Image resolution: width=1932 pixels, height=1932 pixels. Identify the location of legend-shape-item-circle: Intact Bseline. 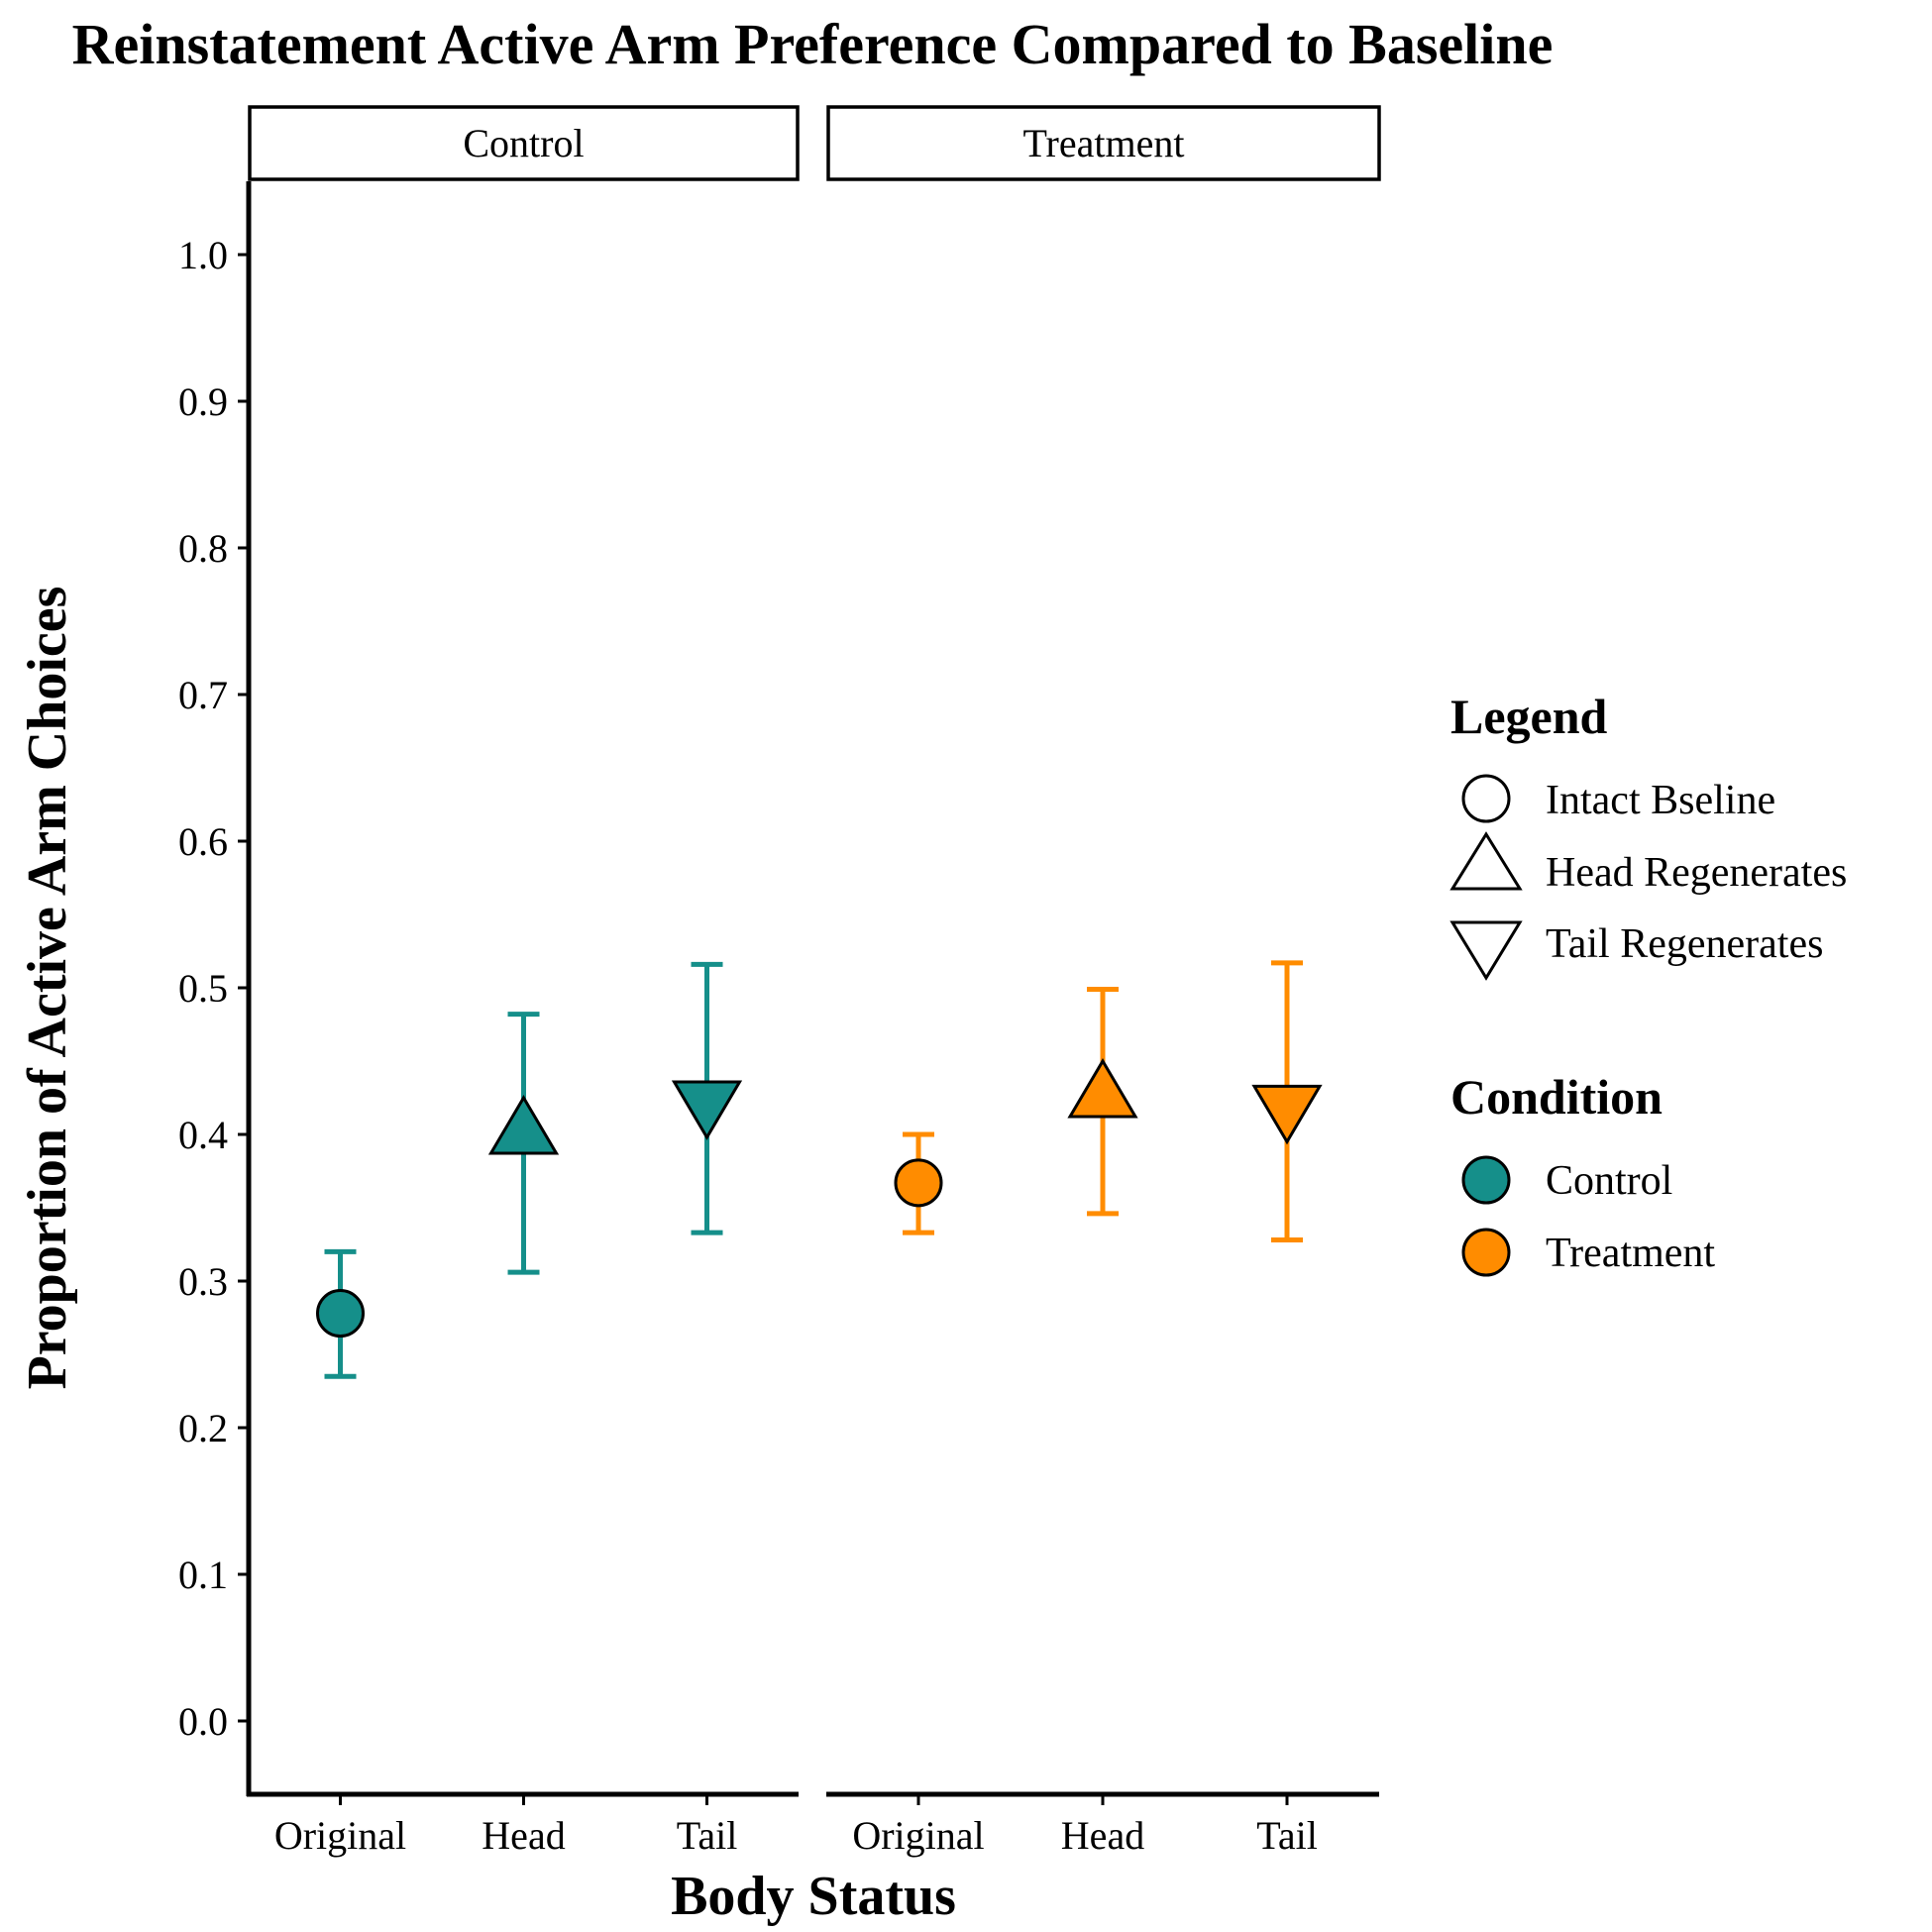
(1618, 799).